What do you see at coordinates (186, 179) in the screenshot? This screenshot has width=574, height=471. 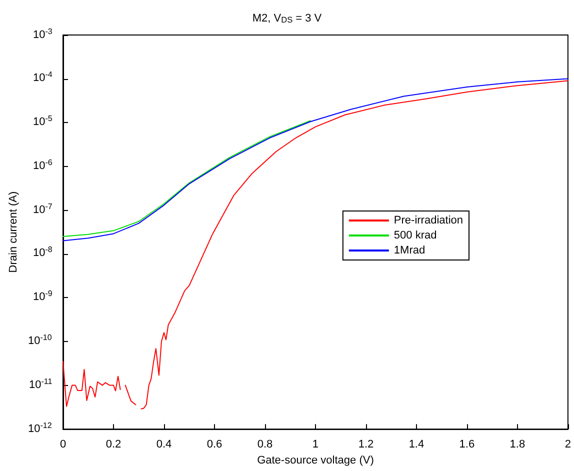 I see `line-series` at bounding box center [186, 179].